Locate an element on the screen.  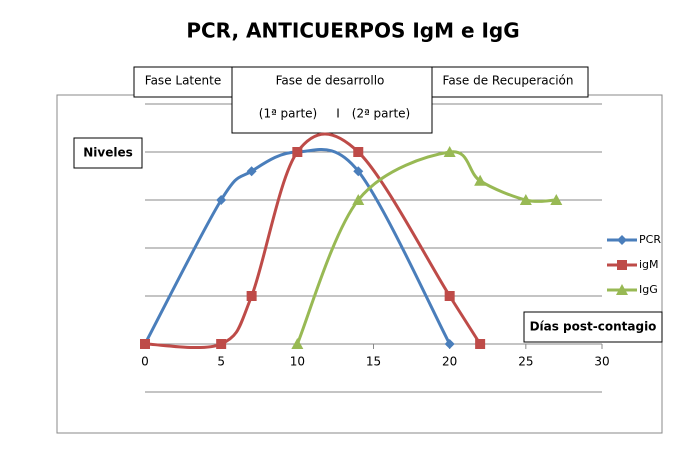
x-tick-label: 25 is located at coordinates (525, 362).